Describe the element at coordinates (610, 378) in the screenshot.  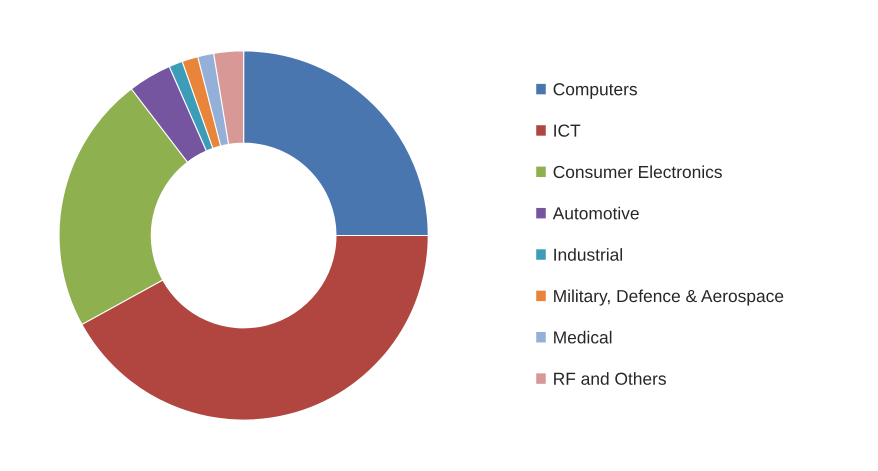
I see `legend-label: RF and Others` at that location.